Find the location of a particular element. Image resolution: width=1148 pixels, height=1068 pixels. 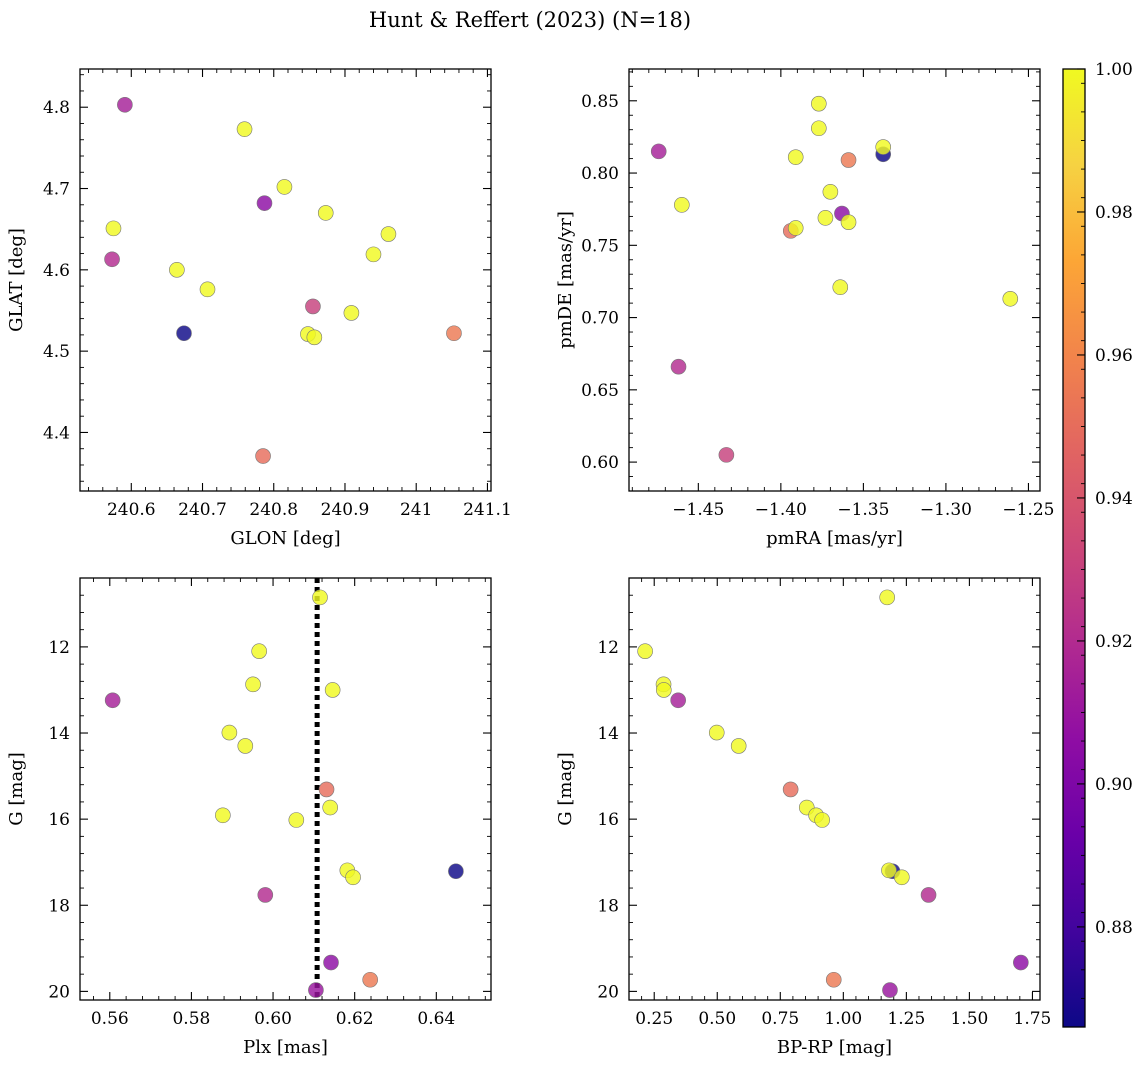

x-axis-label: pmRA [mas/yr] is located at coordinates (834, 538).